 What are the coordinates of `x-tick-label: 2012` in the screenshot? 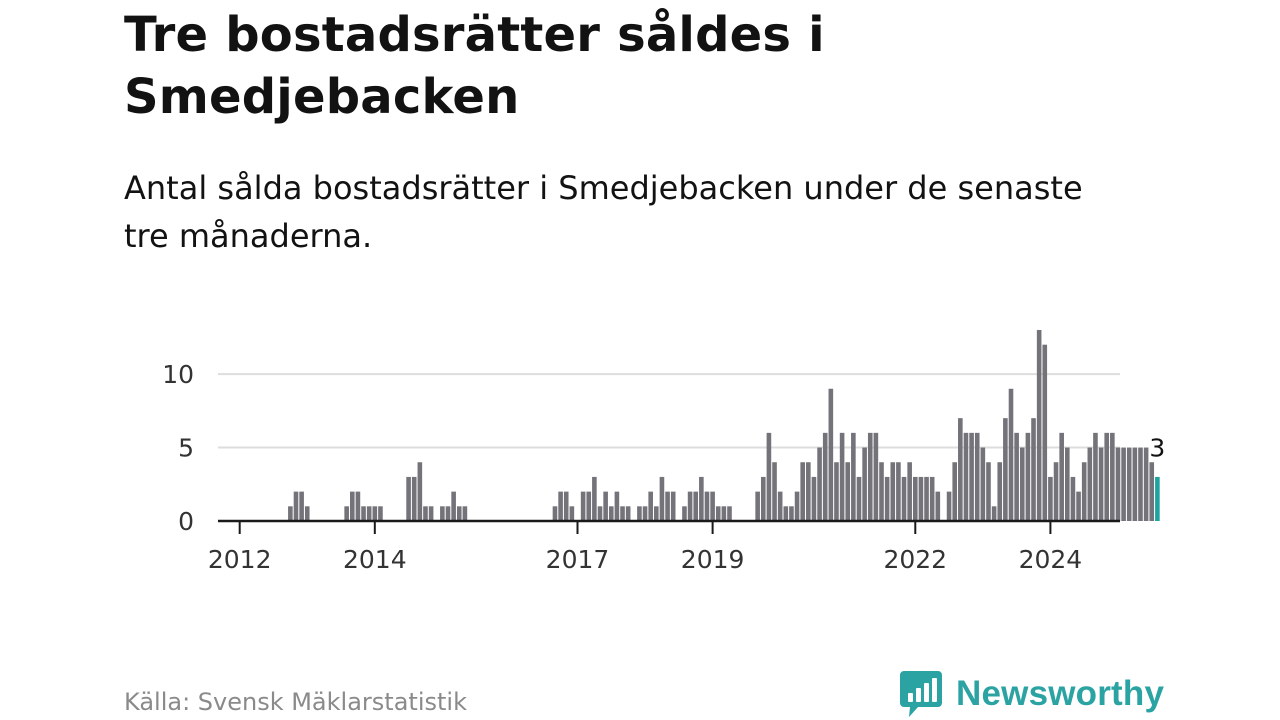 It's located at (240, 559).